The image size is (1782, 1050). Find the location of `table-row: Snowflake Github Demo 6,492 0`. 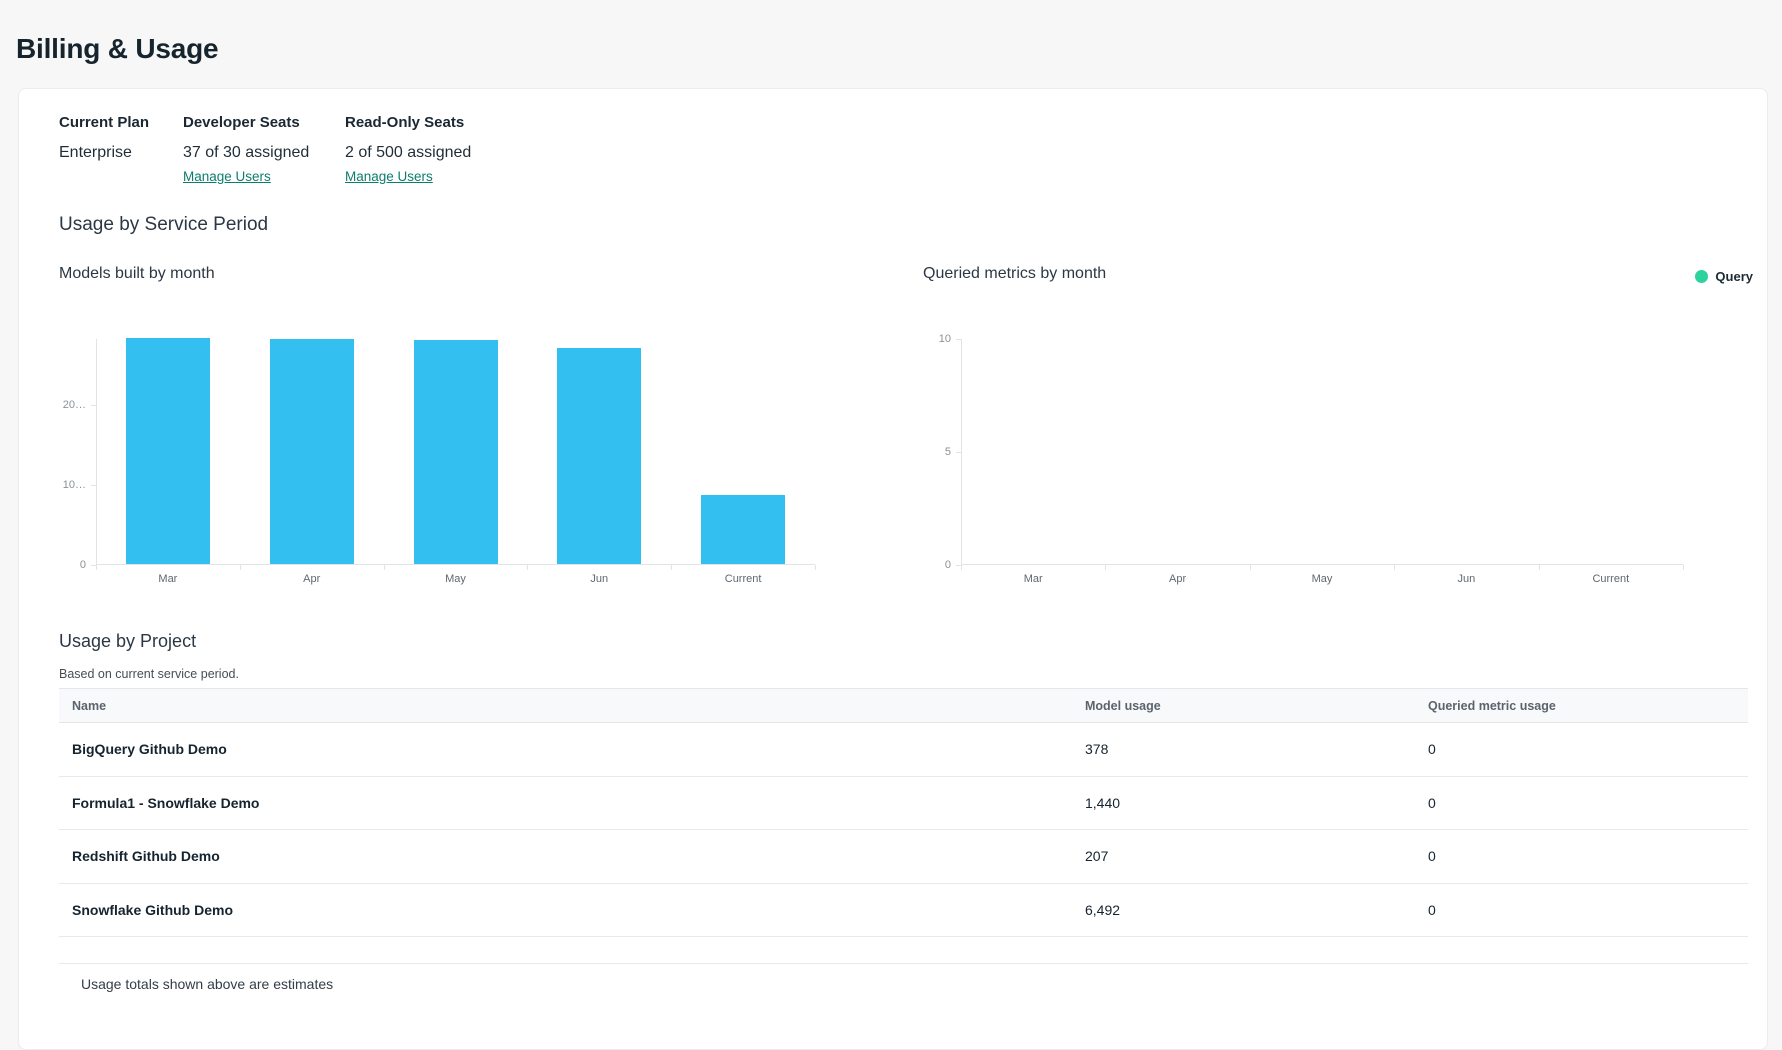

table-row: Snowflake Github Demo 6,492 0 is located at coordinates (903, 910).